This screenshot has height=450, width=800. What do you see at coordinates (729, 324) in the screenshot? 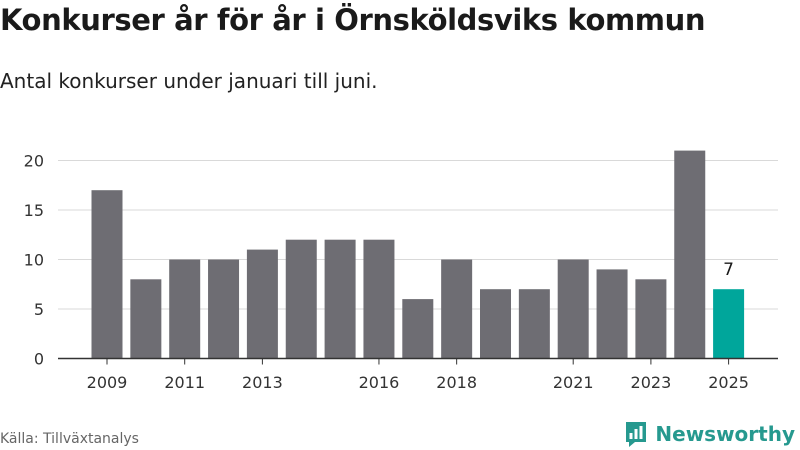
I see `bar-2025` at bounding box center [729, 324].